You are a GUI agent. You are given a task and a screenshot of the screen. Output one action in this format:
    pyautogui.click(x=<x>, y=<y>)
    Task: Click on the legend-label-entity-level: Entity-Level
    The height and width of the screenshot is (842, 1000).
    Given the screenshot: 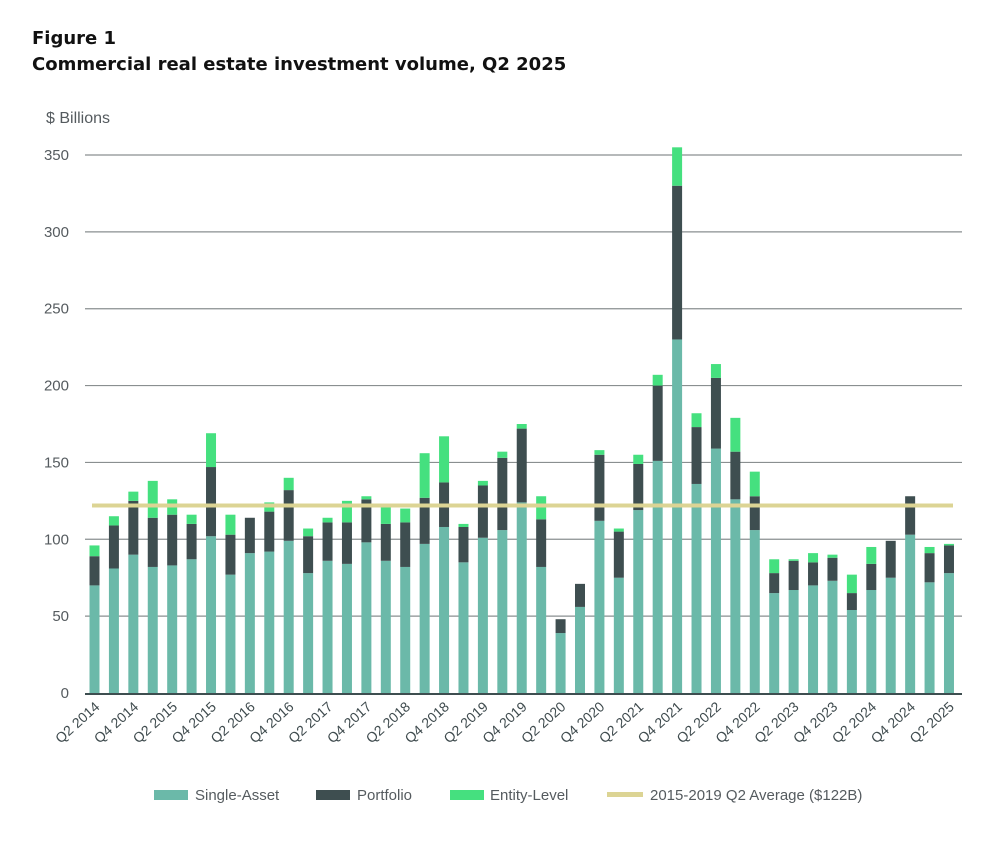 What is the action you would take?
    pyautogui.click(x=529, y=795)
    